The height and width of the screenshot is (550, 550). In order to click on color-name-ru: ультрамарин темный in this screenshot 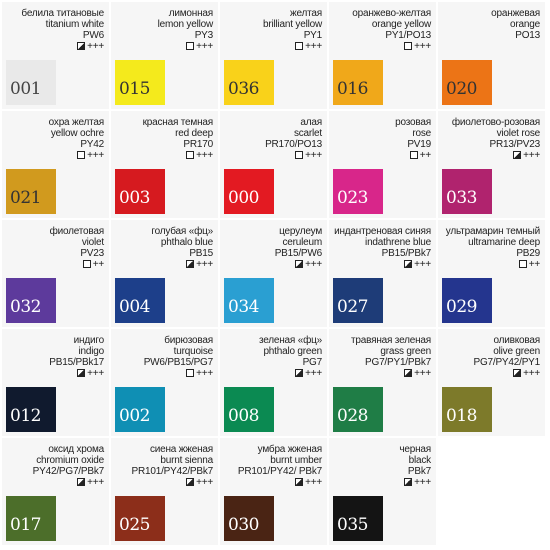, I will do `click(492, 231)`.